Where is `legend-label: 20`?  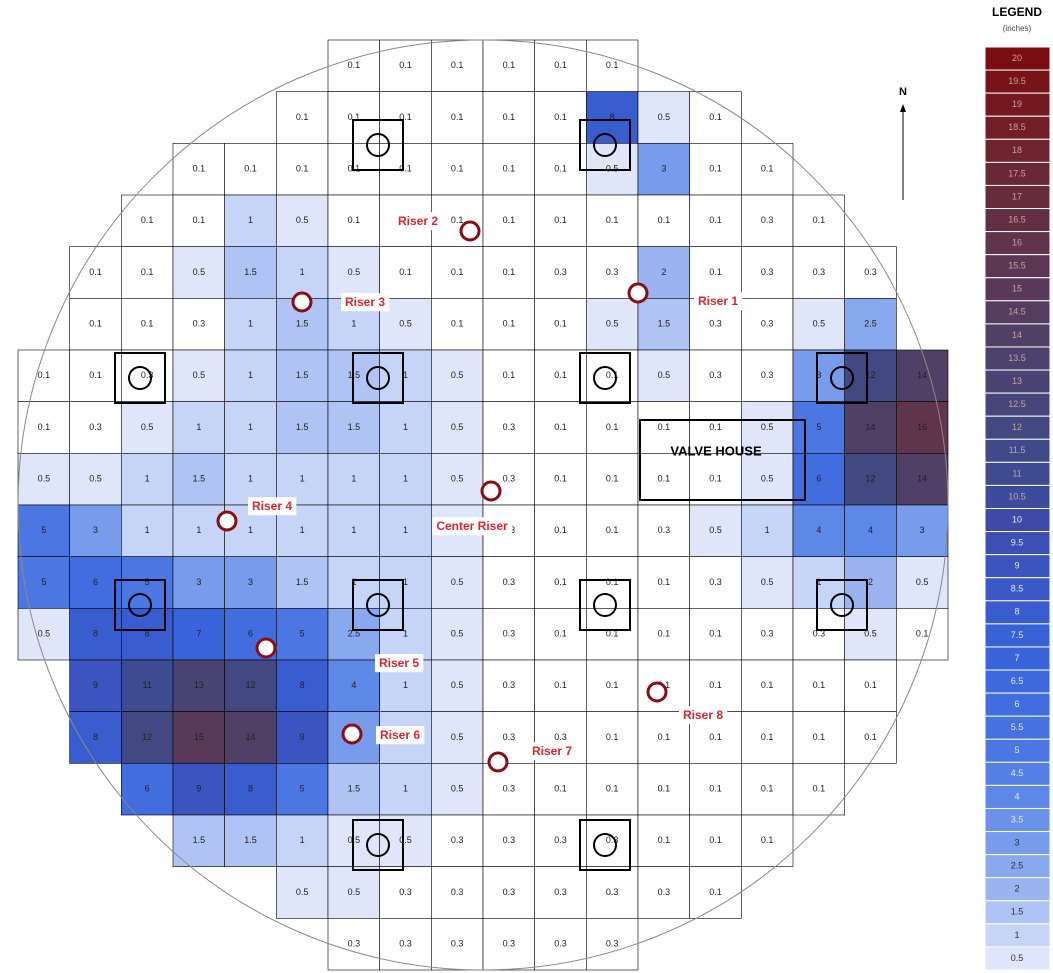 legend-label: 20 is located at coordinates (1017, 58).